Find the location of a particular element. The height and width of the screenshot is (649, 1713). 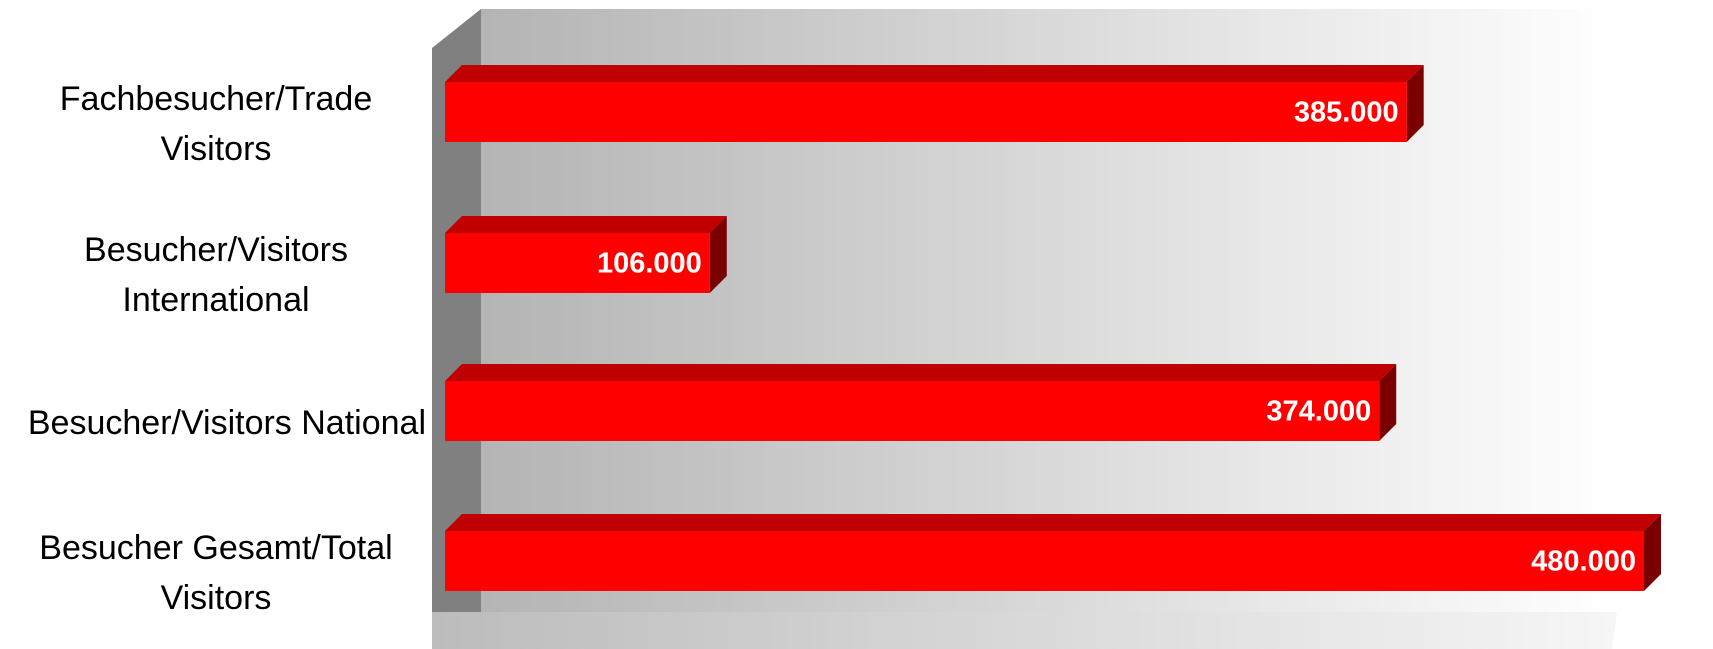

category-label-box: Besucher/Visitors National is located at coordinates (216, 423).